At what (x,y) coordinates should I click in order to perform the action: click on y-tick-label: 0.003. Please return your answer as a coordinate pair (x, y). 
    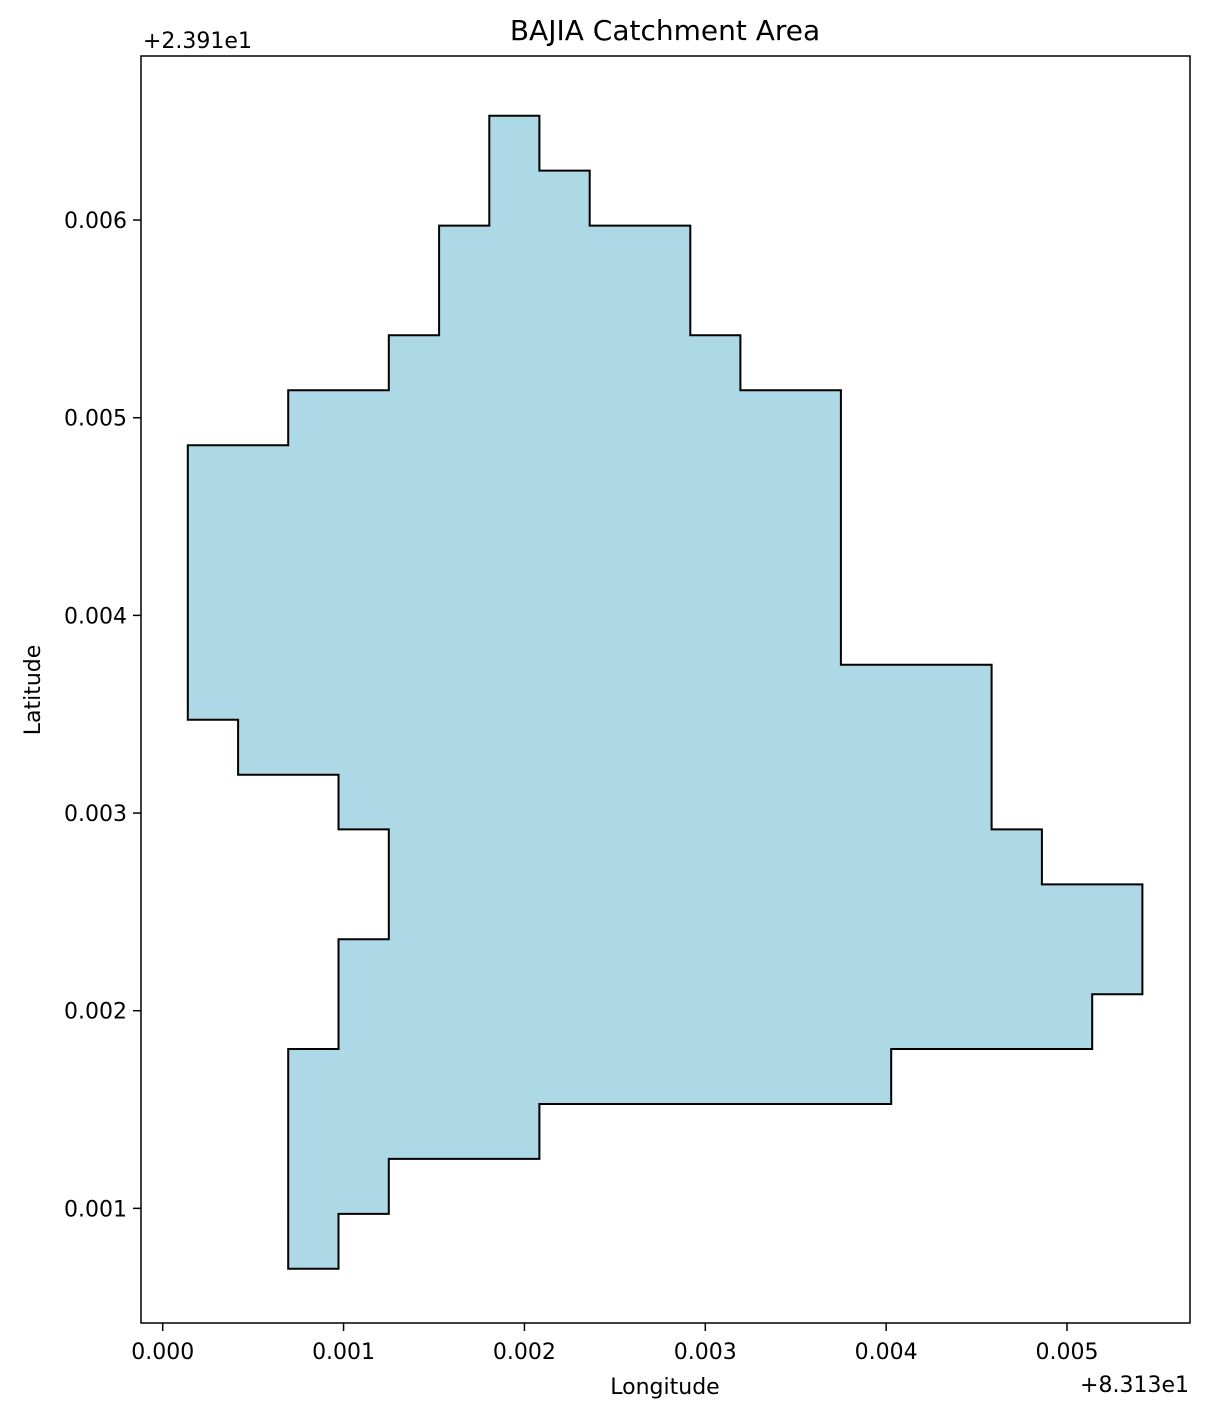
    Looking at the image, I should click on (95, 814).